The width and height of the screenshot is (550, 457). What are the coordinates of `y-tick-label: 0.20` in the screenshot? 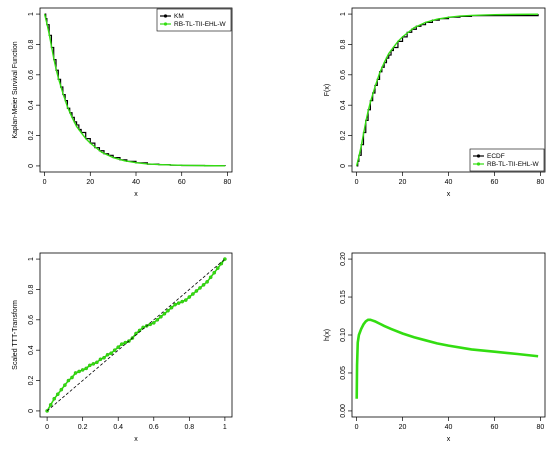 It's located at (343, 259).